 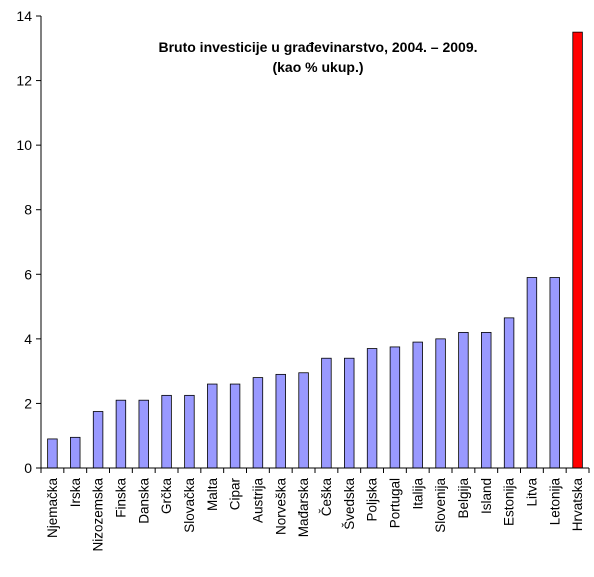 What do you see at coordinates (166, 496) in the screenshot?
I see `x-tick-label-5: Grčka` at bounding box center [166, 496].